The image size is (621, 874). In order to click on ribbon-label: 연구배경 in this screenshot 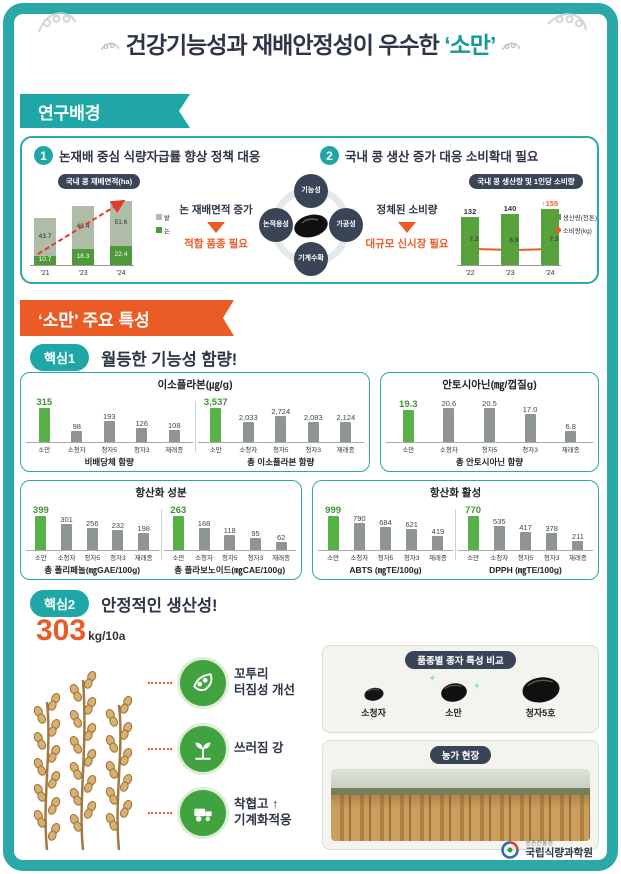, I will do `click(69, 113)`.